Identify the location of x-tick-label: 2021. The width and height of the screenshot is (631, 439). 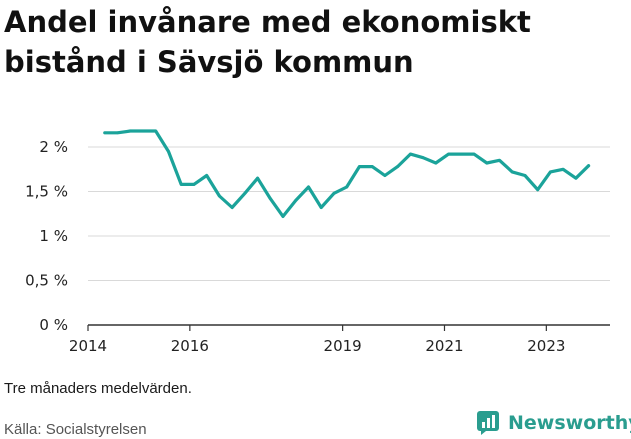
(444, 346).